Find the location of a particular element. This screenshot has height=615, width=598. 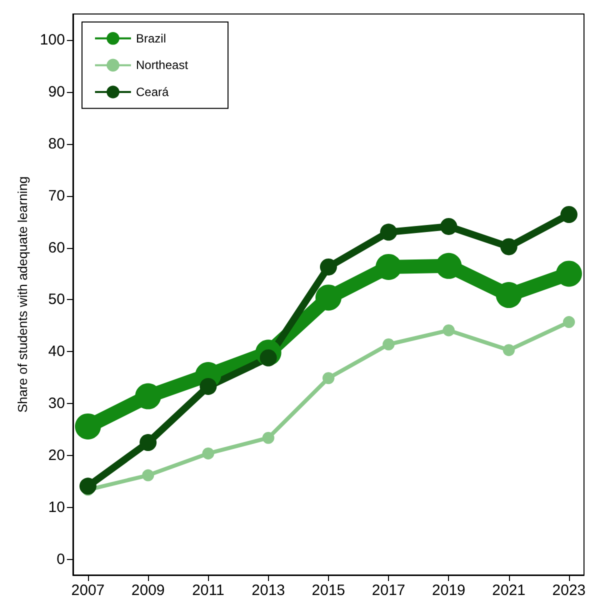

x-tick-label: 2013 is located at coordinates (269, 590).